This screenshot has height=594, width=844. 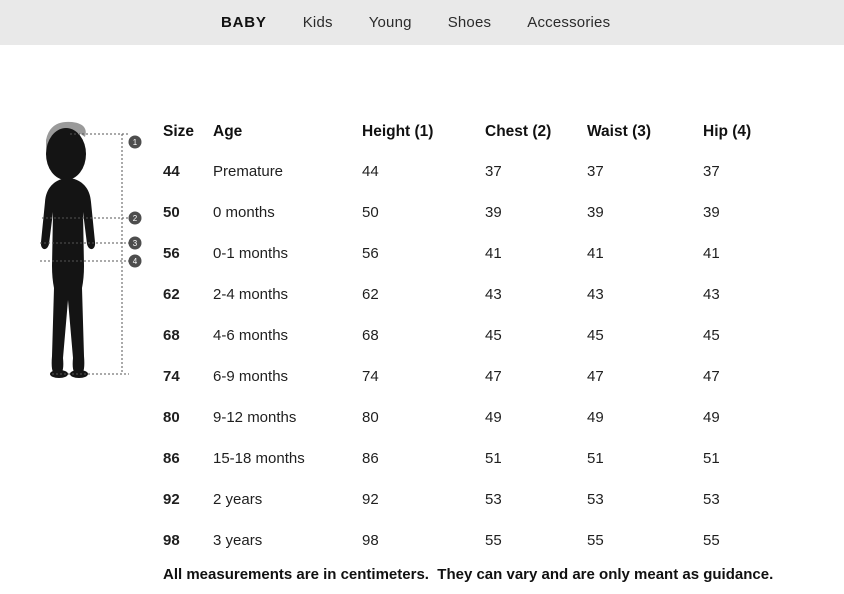 What do you see at coordinates (228, 131) in the screenshot?
I see `column-header-age: Age` at bounding box center [228, 131].